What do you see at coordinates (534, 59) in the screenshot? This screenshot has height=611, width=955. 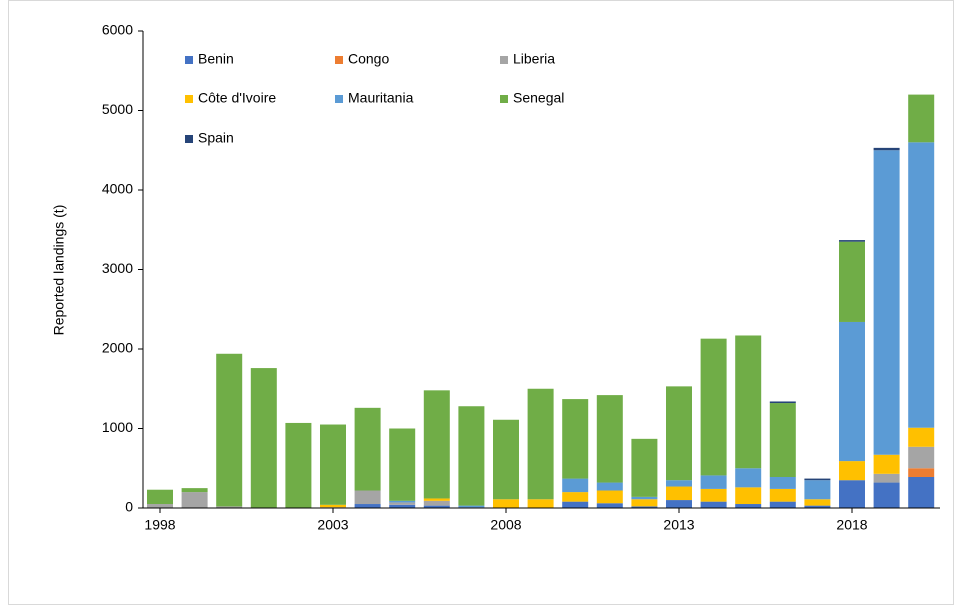 I see `legend-label: Liberia` at bounding box center [534, 59].